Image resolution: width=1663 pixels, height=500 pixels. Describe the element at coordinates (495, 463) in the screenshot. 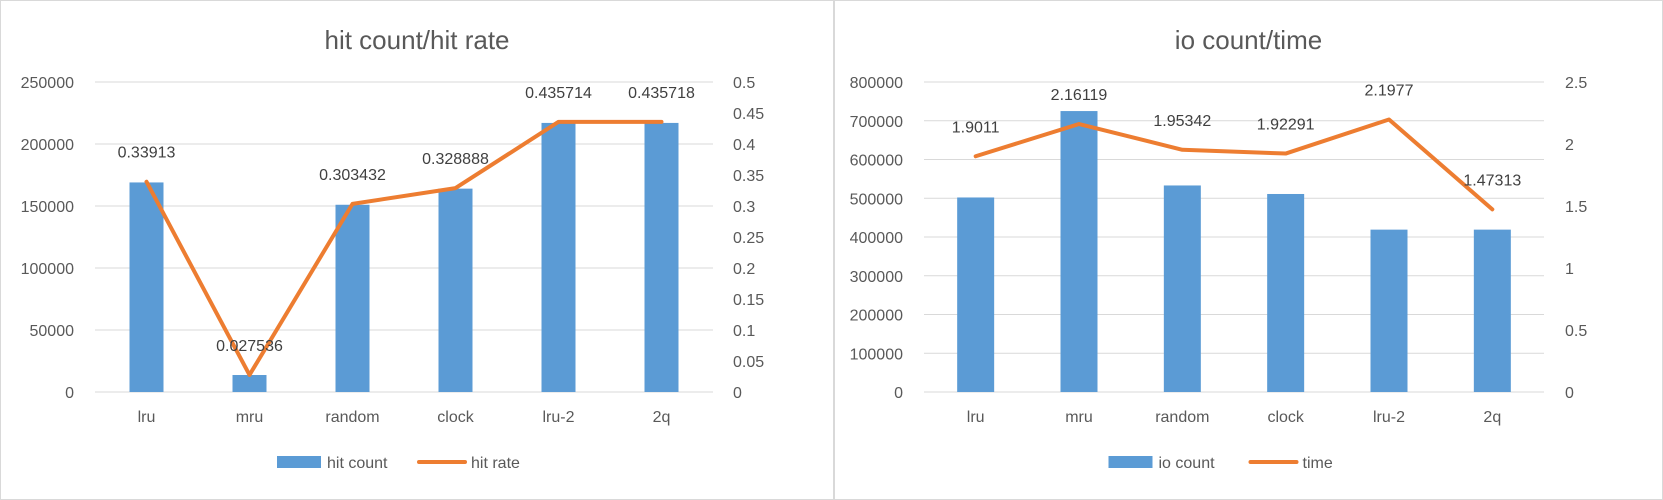

I see `legend-label: hit rate` at that location.